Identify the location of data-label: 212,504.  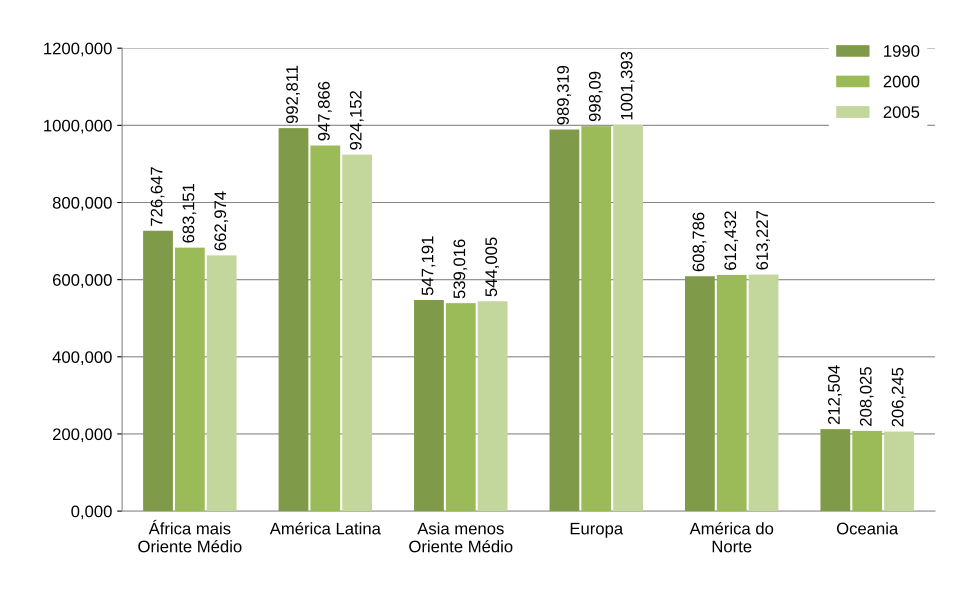
(835, 394).